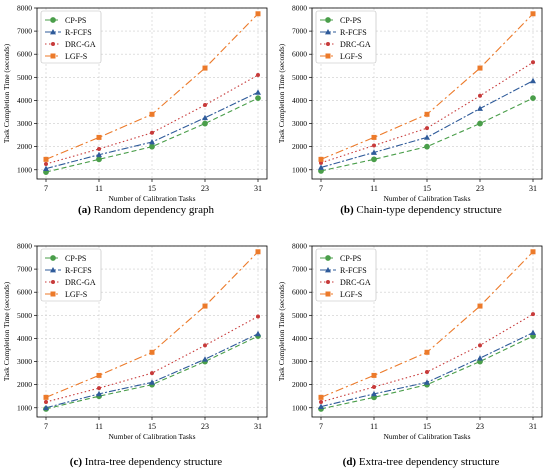 Image resolution: width=550 pixels, height=473 pixels. I want to click on legend-label: LGF-S, so click(76, 56).